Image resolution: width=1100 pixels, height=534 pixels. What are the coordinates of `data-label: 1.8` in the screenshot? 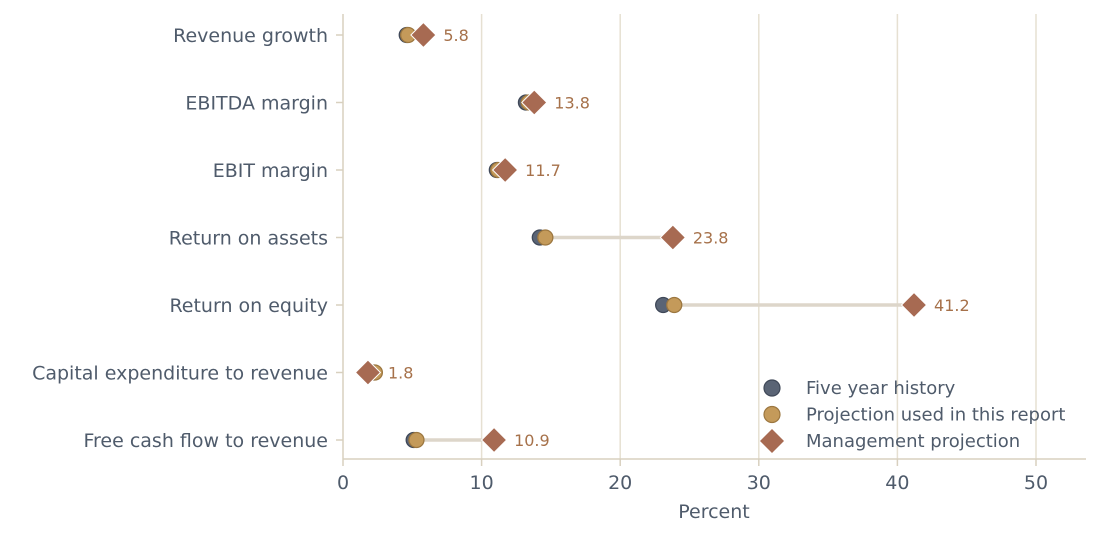 It's located at (400, 373).